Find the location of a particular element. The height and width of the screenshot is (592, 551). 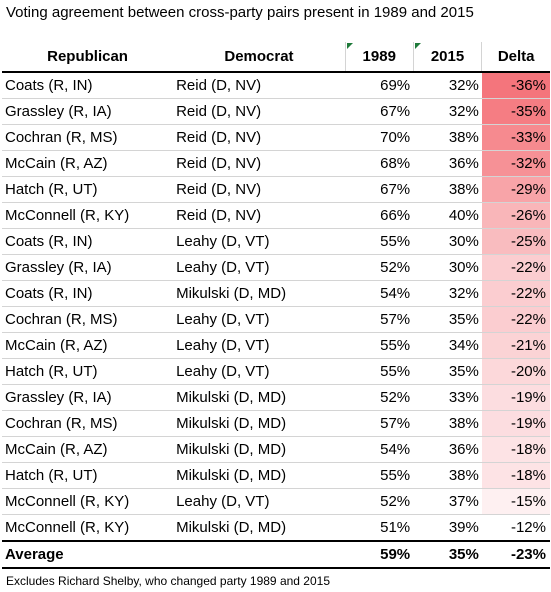

average-delta: -23% is located at coordinates (515, 554).